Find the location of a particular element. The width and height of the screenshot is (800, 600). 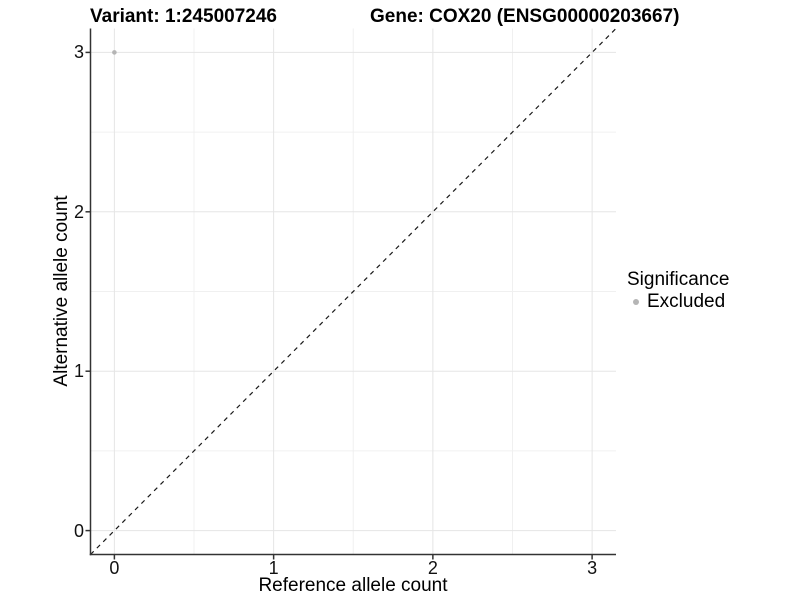

x-tick-label: 2 is located at coordinates (432, 568).